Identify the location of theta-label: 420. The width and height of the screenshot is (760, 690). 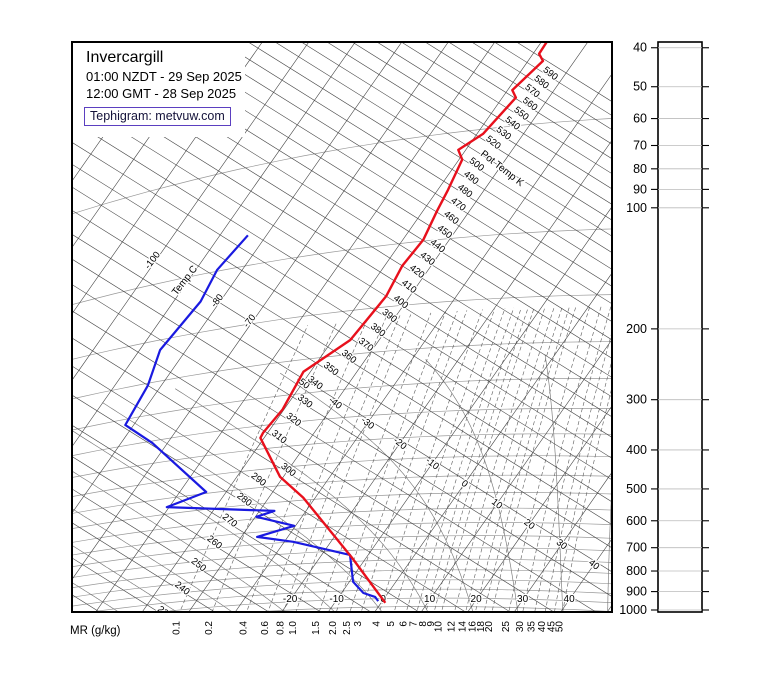
(416, 272).